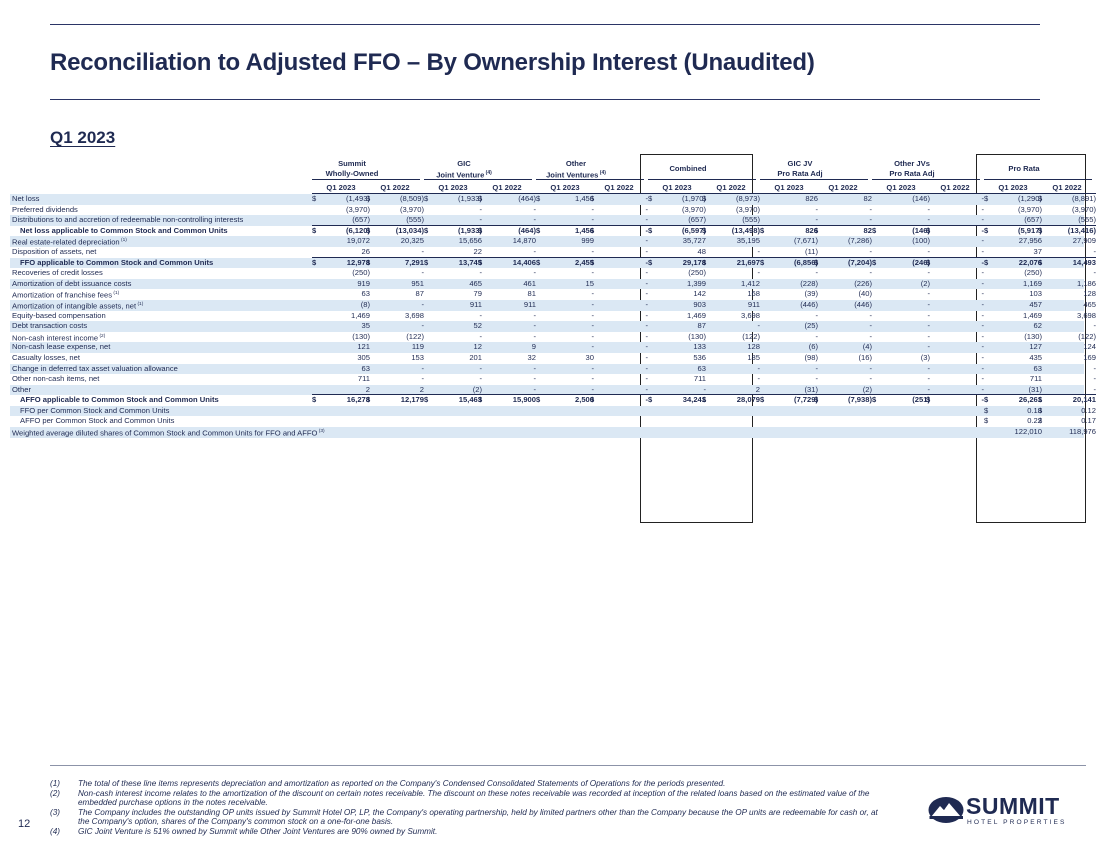 Image resolution: width=1100 pixels, height=849 pixels. I want to click on table-cell: (130), so click(1033, 336).